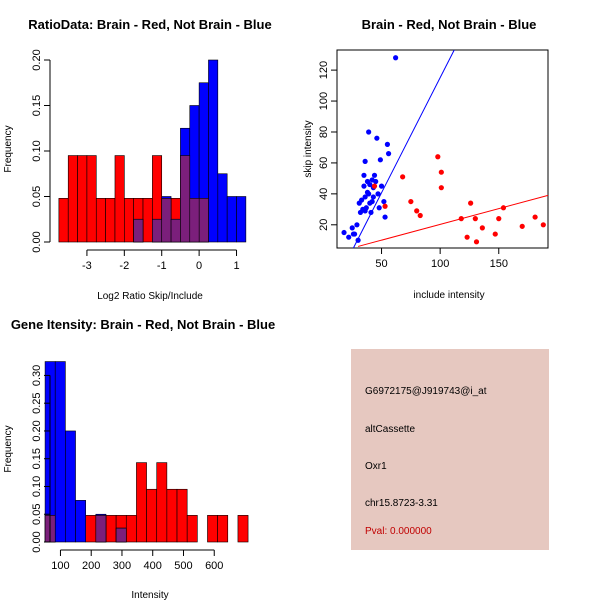  I want to click on intensity-y-tick-label: 0.05, so click(37, 514).